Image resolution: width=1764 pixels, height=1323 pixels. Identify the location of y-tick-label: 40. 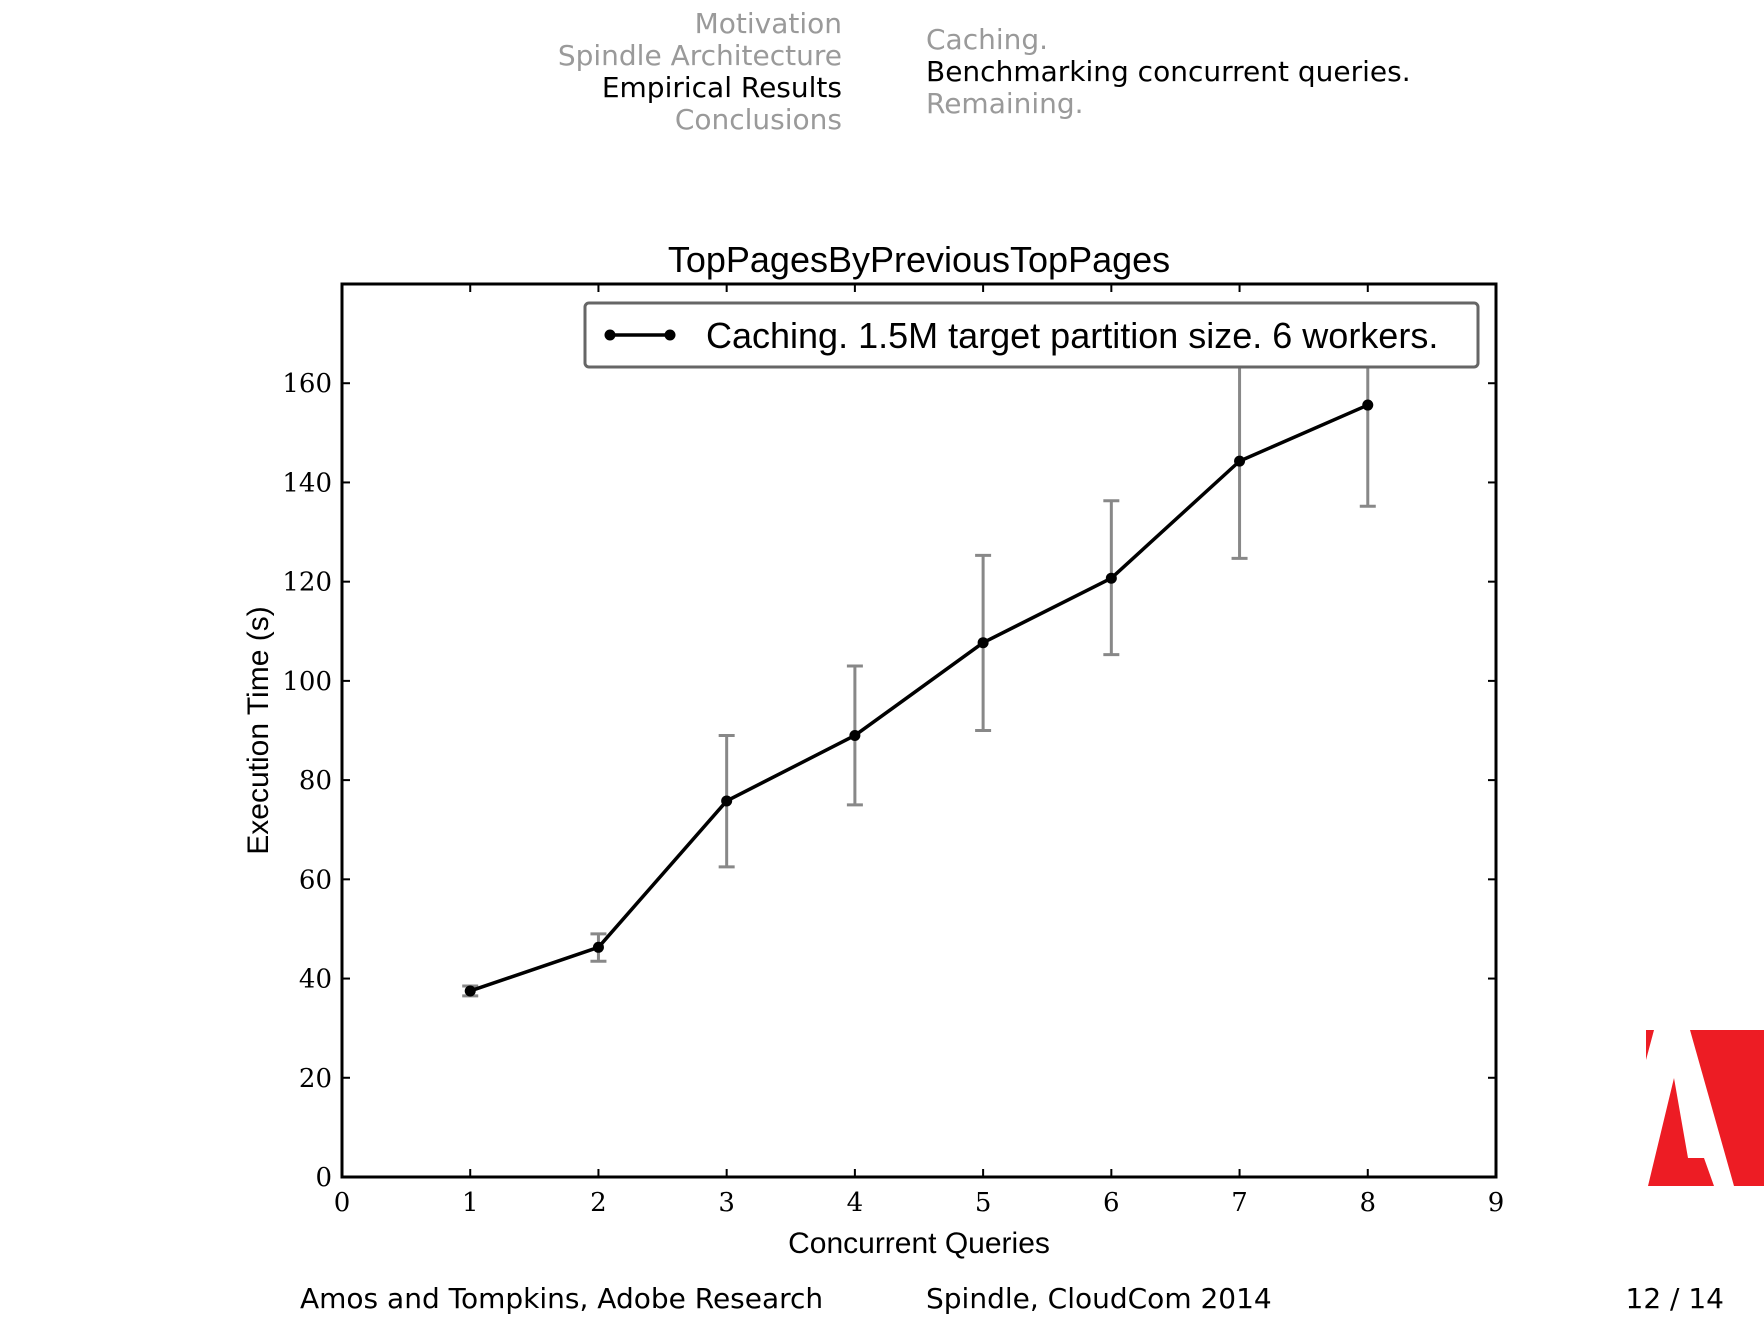
(315, 980).